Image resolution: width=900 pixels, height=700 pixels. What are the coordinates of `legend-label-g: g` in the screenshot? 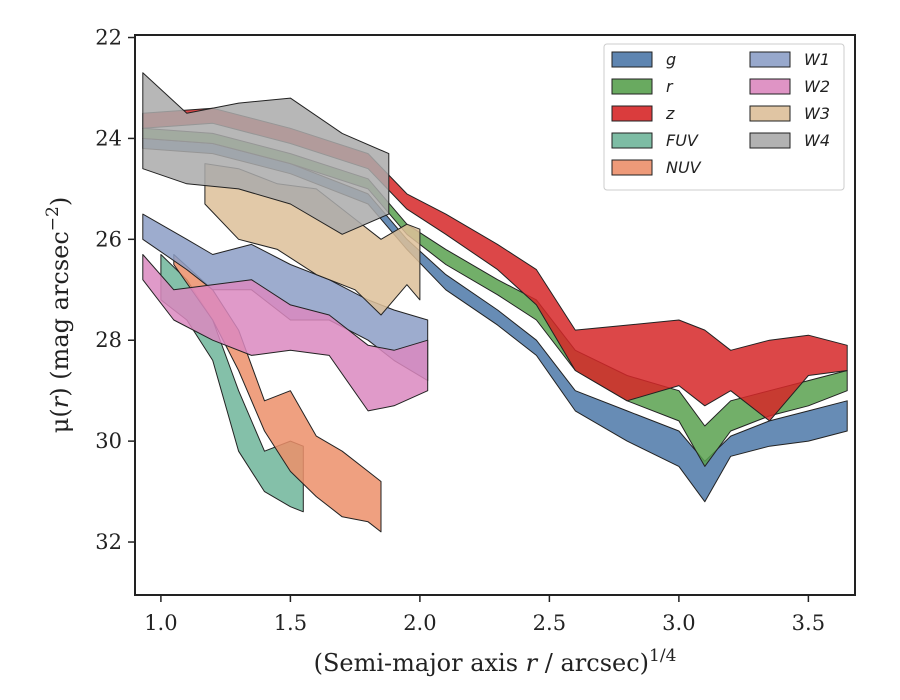 It's located at (671, 59).